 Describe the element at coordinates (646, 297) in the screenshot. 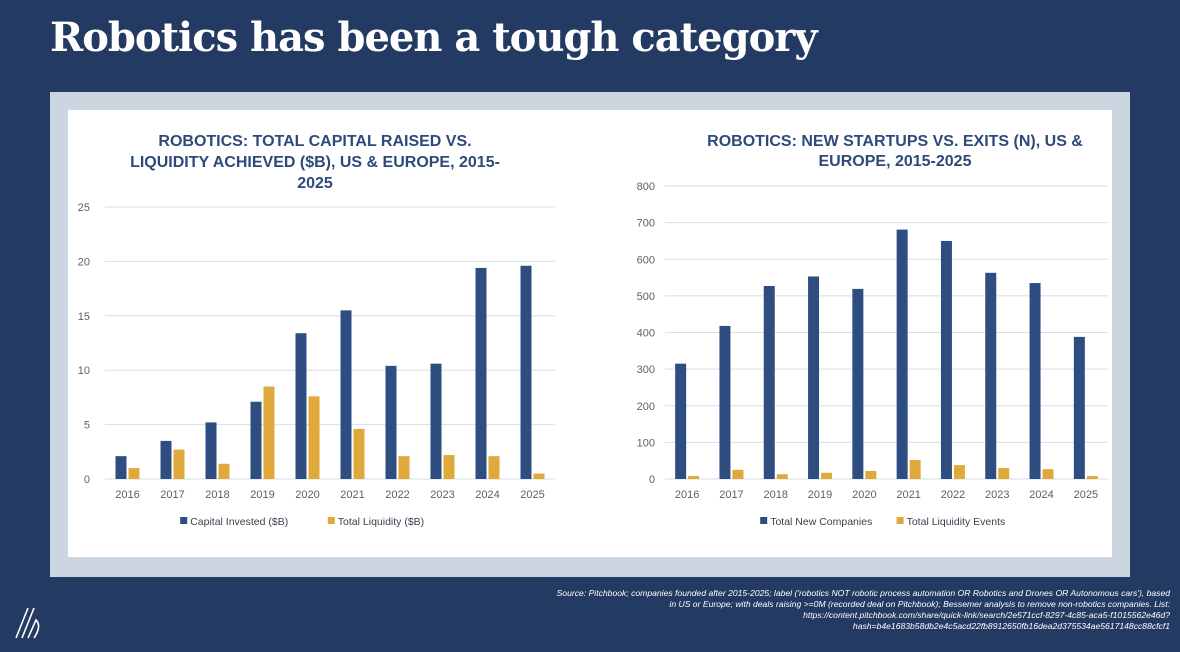

I see `y-tick-label: 500` at that location.